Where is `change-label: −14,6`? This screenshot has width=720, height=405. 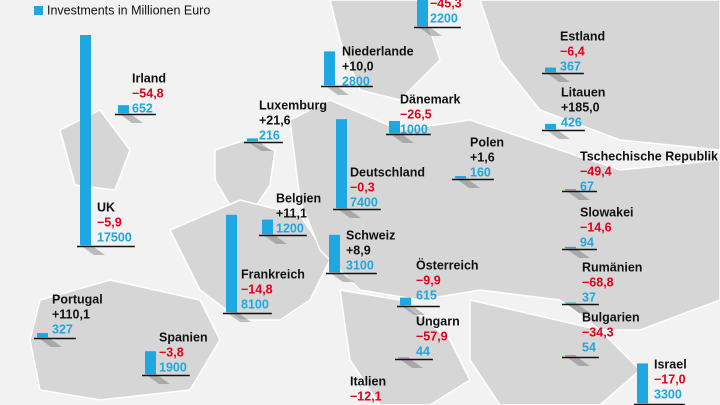 change-label: −14,6 is located at coordinates (596, 227).